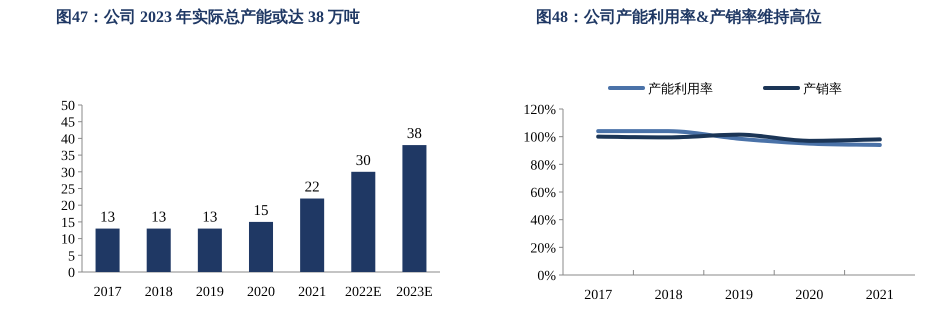 The image size is (944, 322). I want to click on y-tick-label: 20%, so click(543, 248).